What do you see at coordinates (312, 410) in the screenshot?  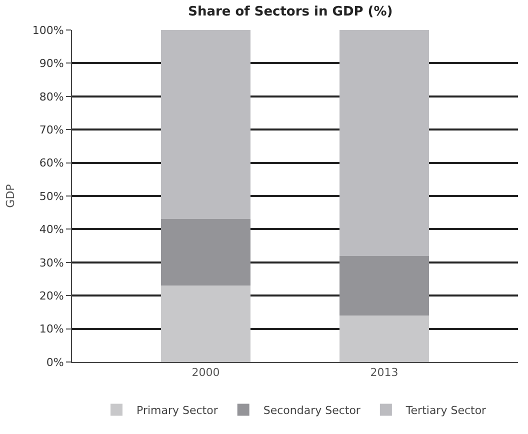 I see `legend-label: Secondary Sector` at bounding box center [312, 410].